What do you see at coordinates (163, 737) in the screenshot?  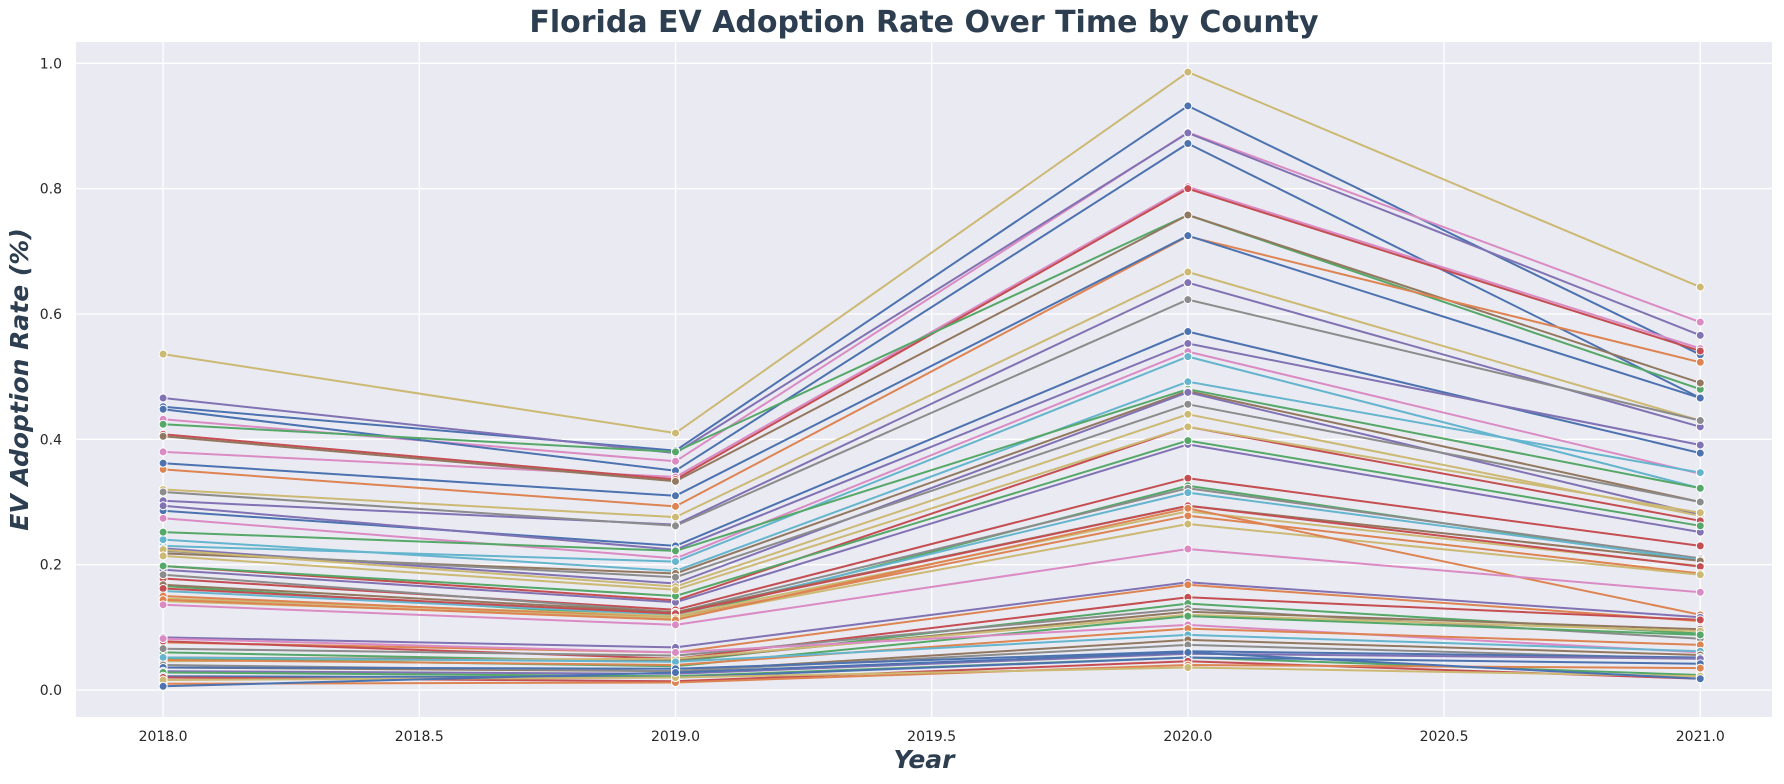 I see `x-tick-label: 2018.0` at bounding box center [163, 737].